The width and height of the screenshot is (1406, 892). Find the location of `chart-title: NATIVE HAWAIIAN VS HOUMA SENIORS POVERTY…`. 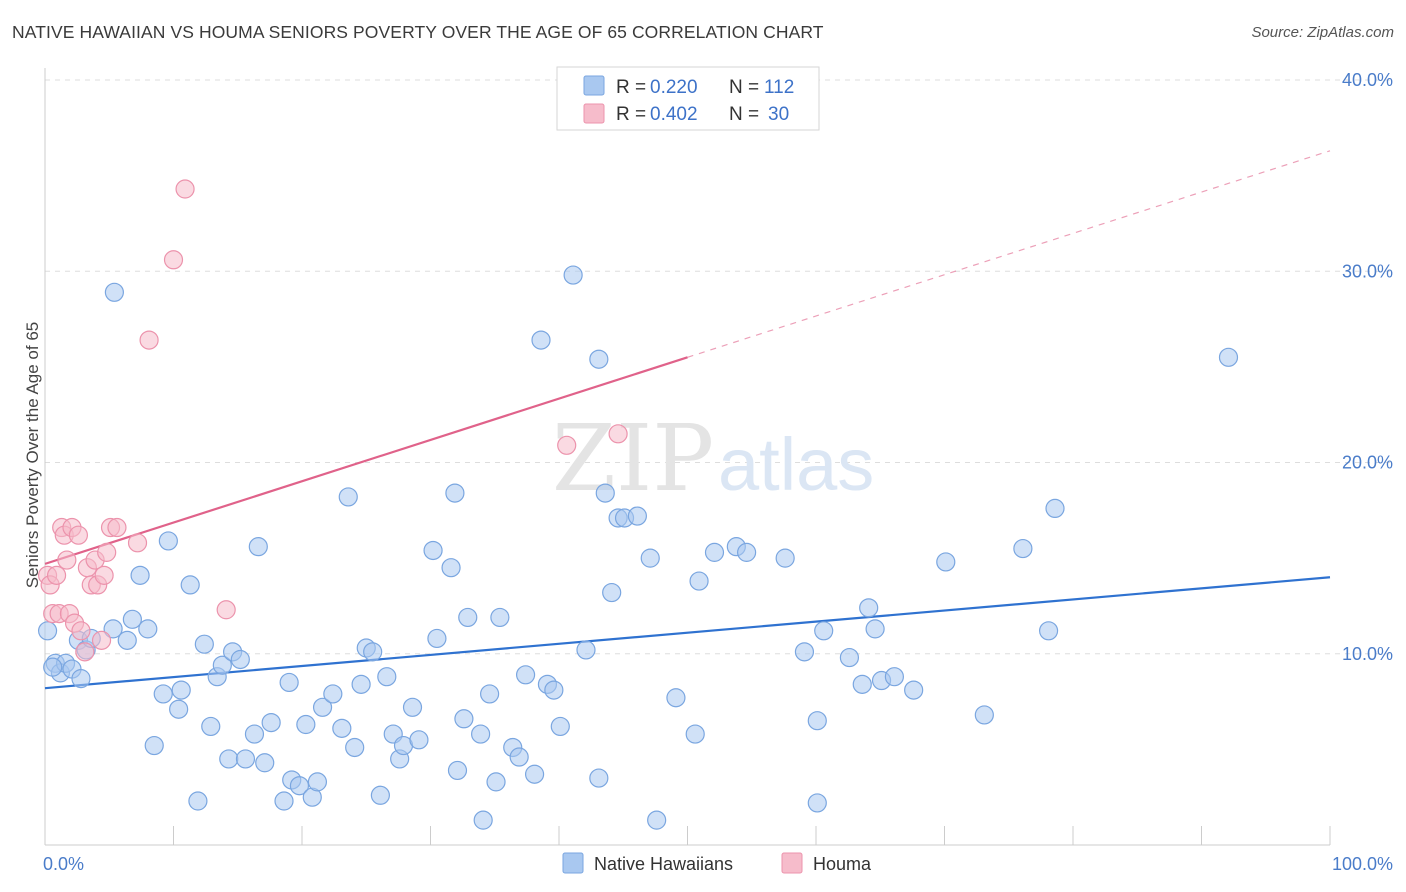

chart-title: NATIVE HAWAIIAN VS HOUMA SENIORS POVERTY… is located at coordinates (418, 32).